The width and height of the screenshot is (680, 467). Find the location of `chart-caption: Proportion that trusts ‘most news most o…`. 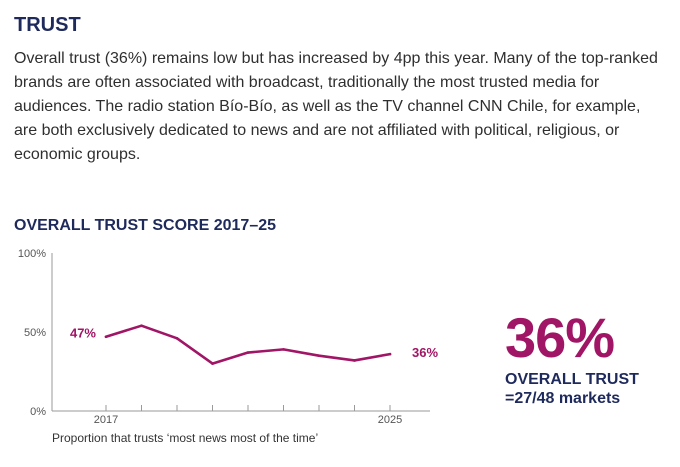

chart-caption: Proportion that trusts ‘most news most o… is located at coordinates (185, 438).